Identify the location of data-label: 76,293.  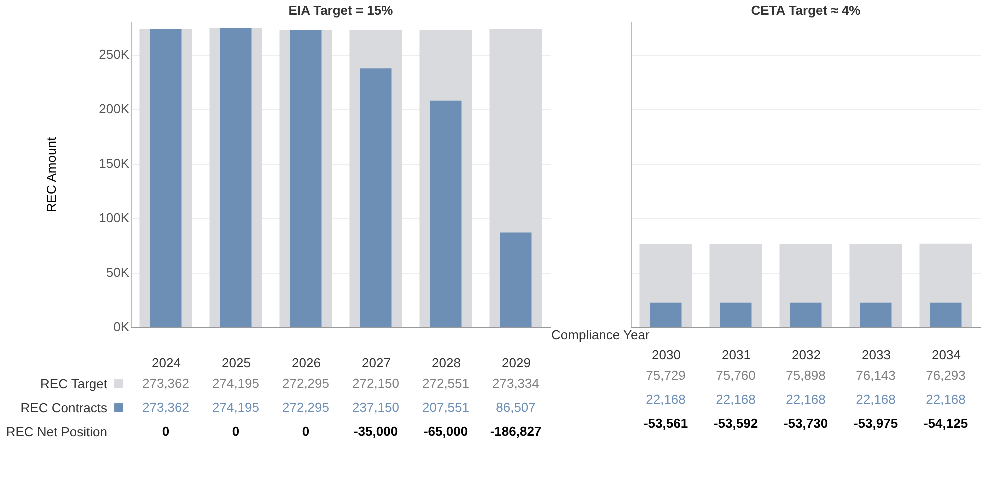
(946, 375).